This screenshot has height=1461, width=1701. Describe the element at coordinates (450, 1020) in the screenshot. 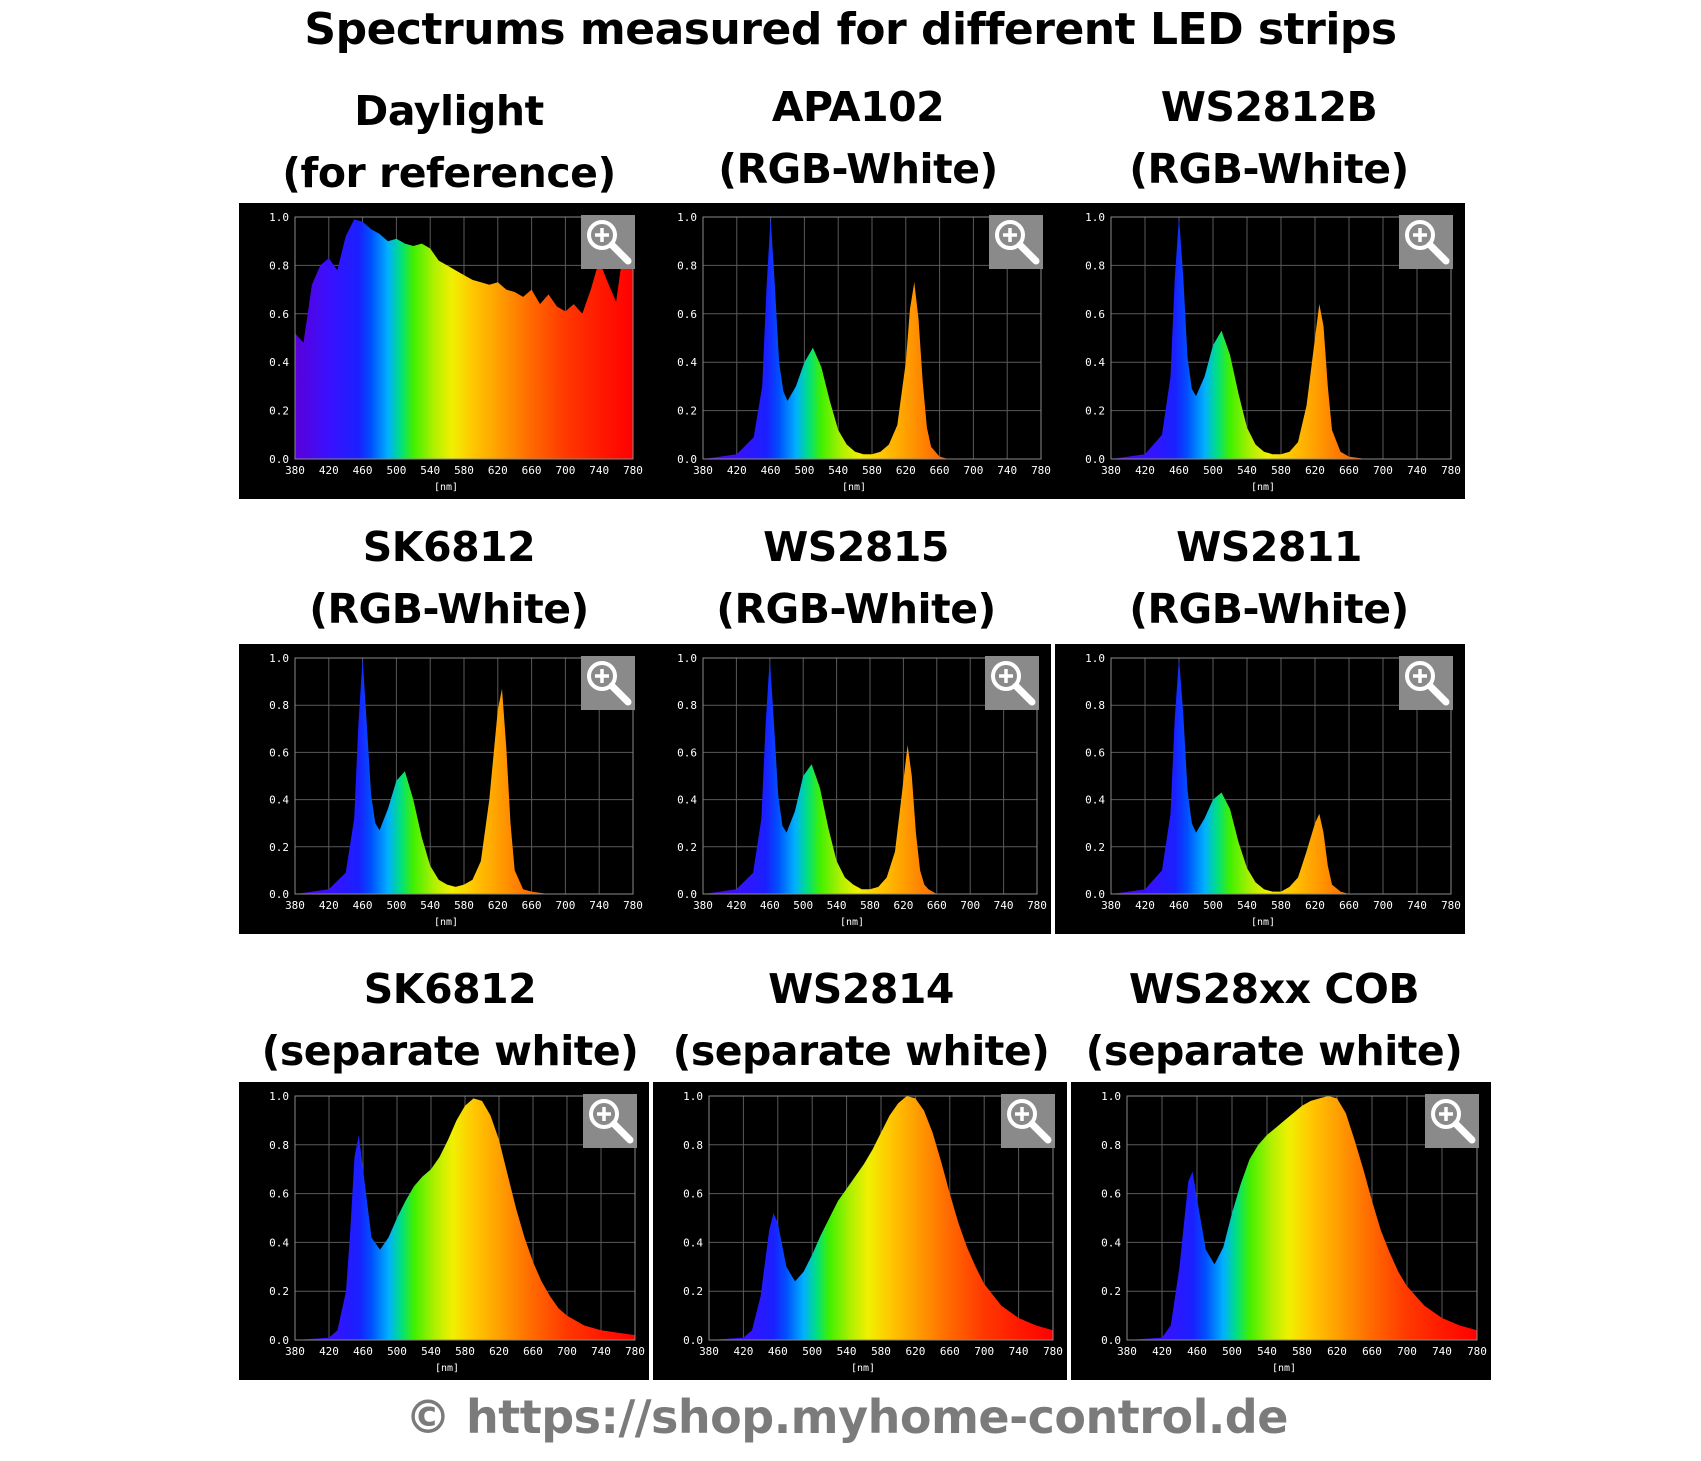

I see `chart-title-6: SK6812 (separate white)` at that location.